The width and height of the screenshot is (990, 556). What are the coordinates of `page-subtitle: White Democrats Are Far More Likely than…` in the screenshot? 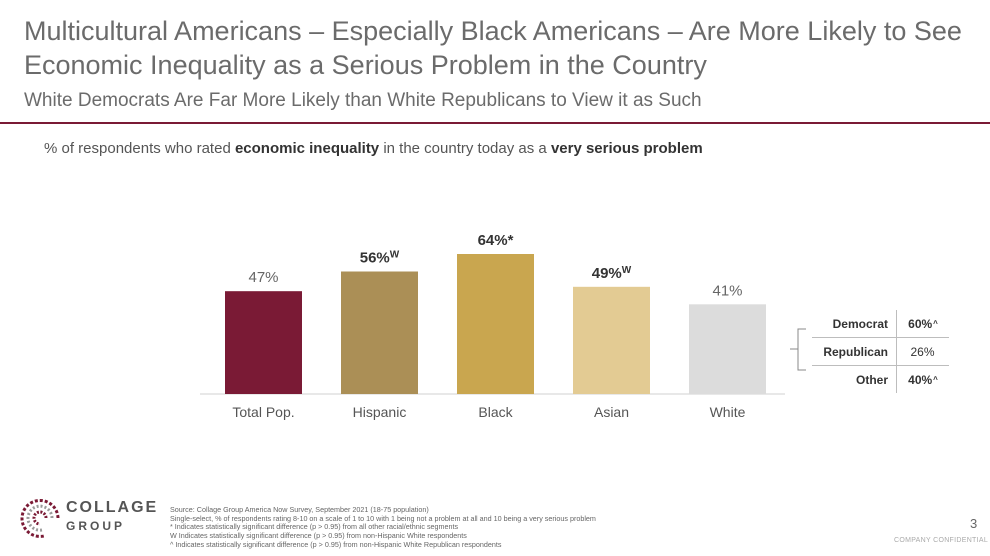 It's located at (363, 100).